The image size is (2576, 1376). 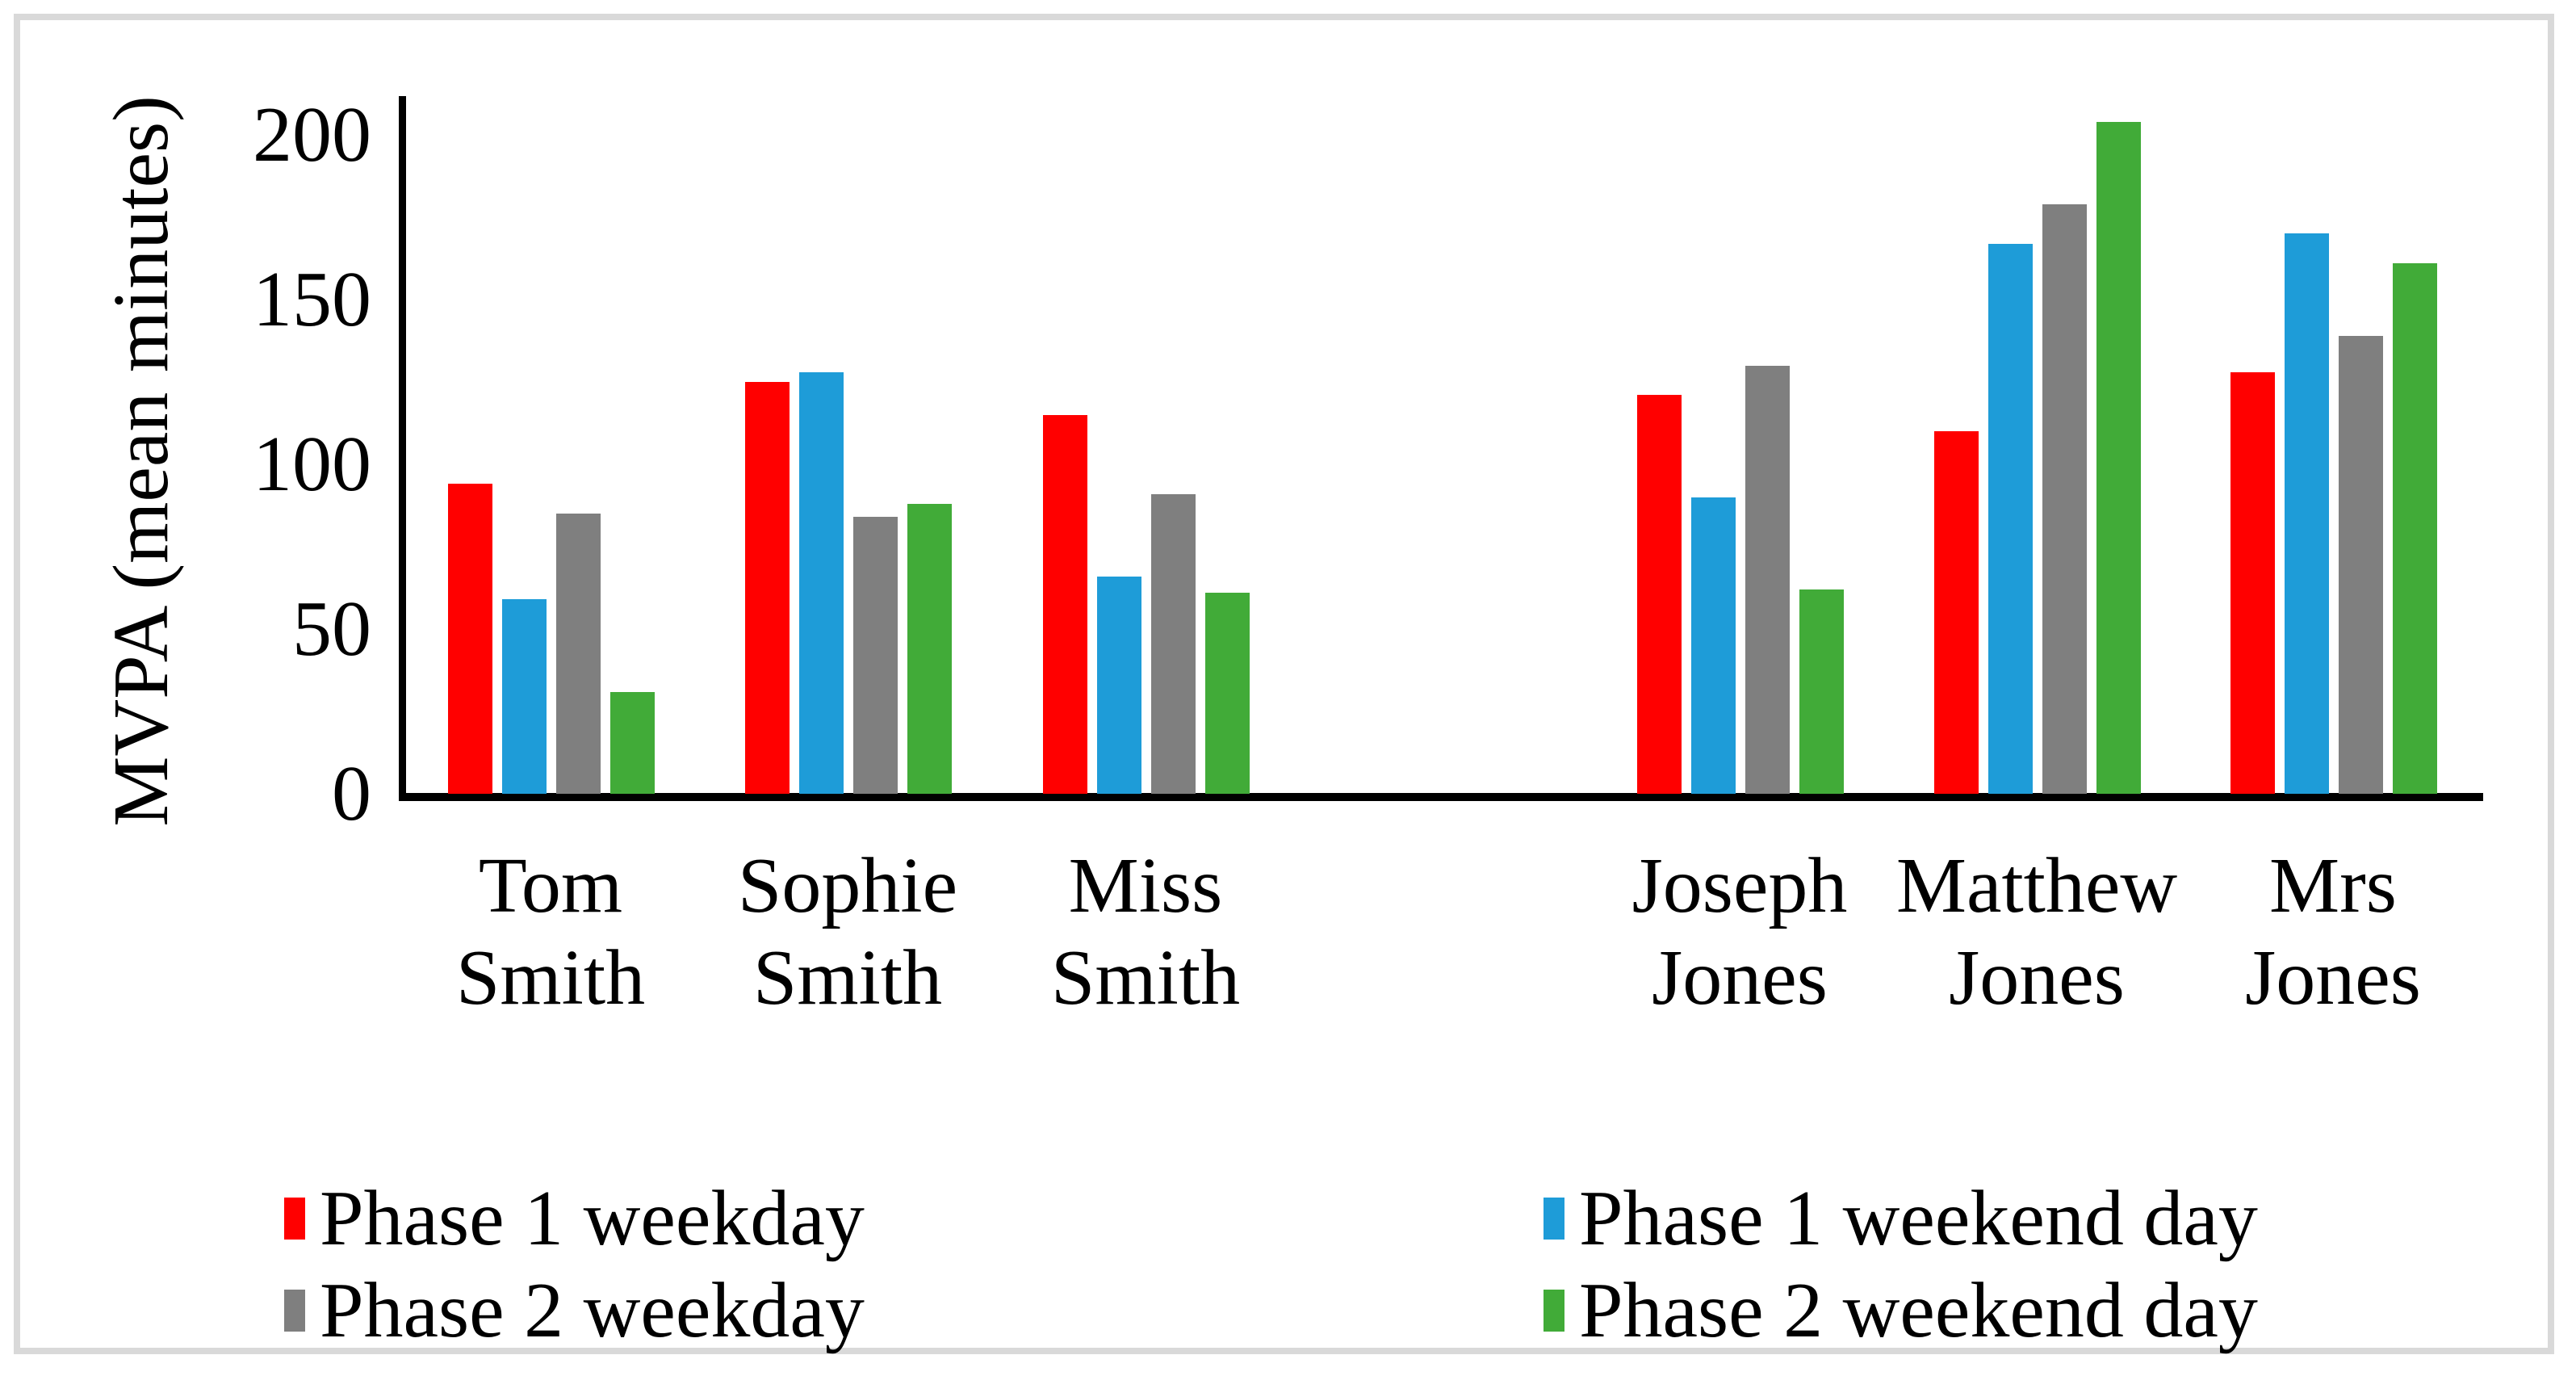 I want to click on category-label-matthew-jones: Matthew Jones, so click(x=2036, y=932).